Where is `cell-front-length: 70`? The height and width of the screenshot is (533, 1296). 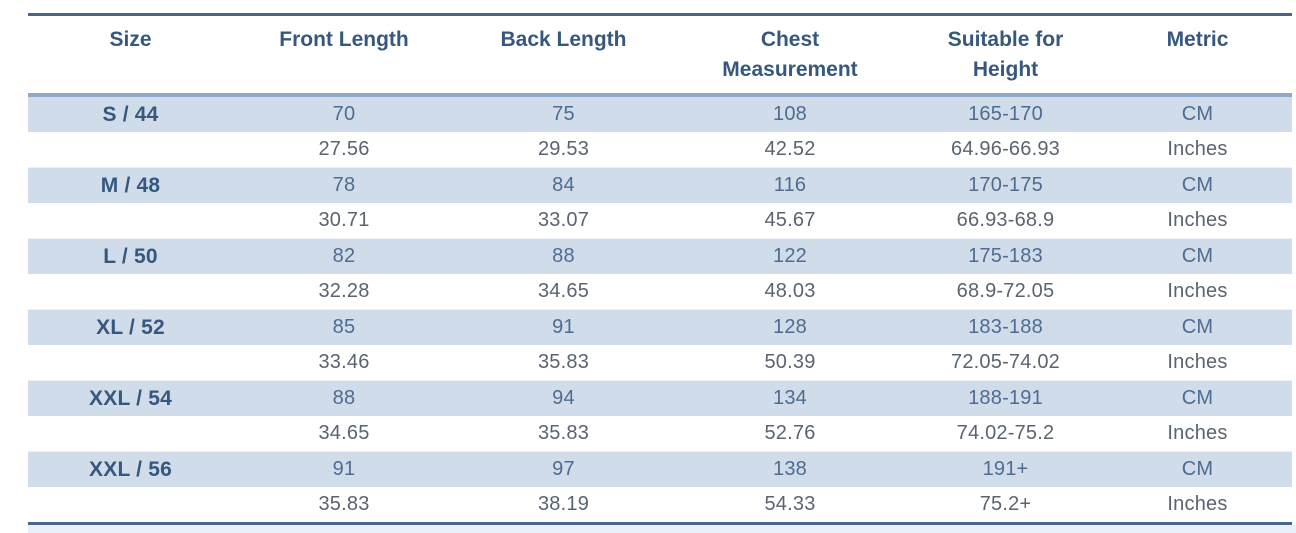 cell-front-length: 70 is located at coordinates (344, 113).